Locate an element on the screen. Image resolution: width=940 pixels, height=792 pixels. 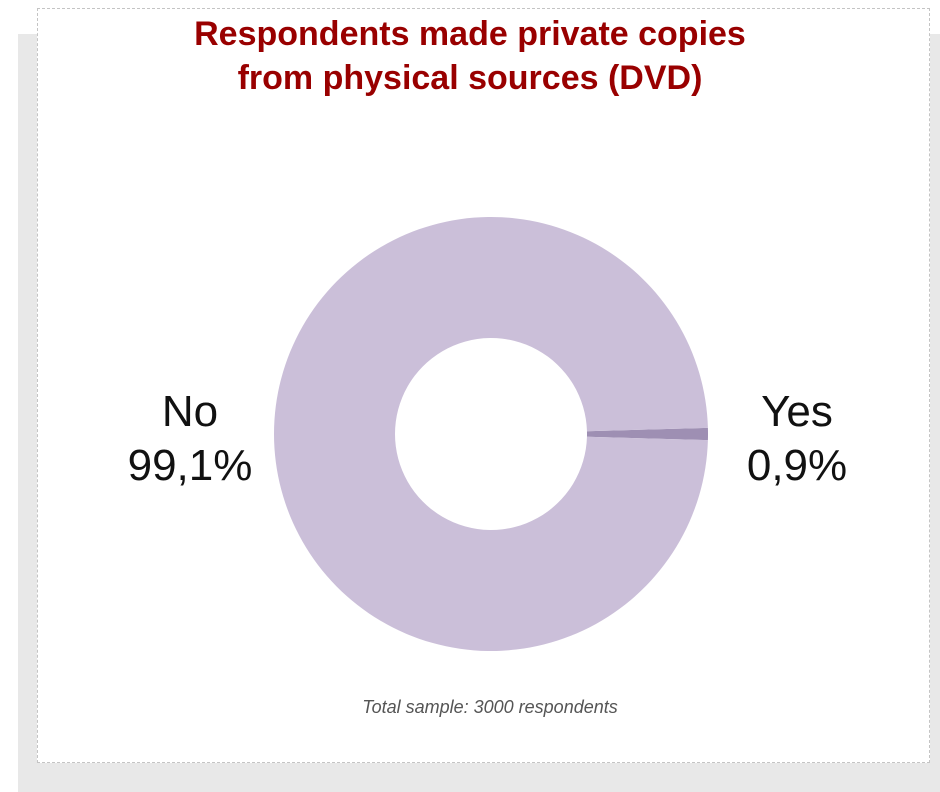
slice-value-no: 99,1% is located at coordinates (190, 465).